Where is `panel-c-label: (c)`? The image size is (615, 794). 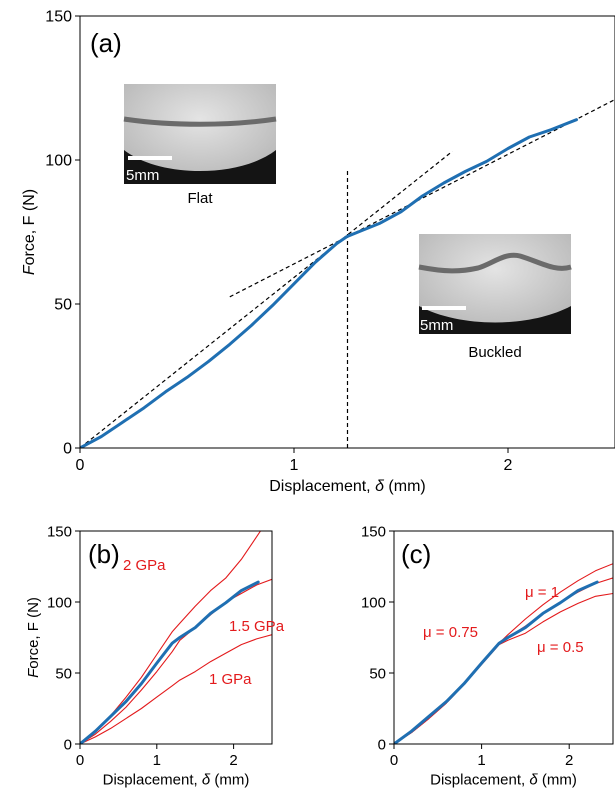 panel-c-label: (c) is located at coordinates (416, 554).